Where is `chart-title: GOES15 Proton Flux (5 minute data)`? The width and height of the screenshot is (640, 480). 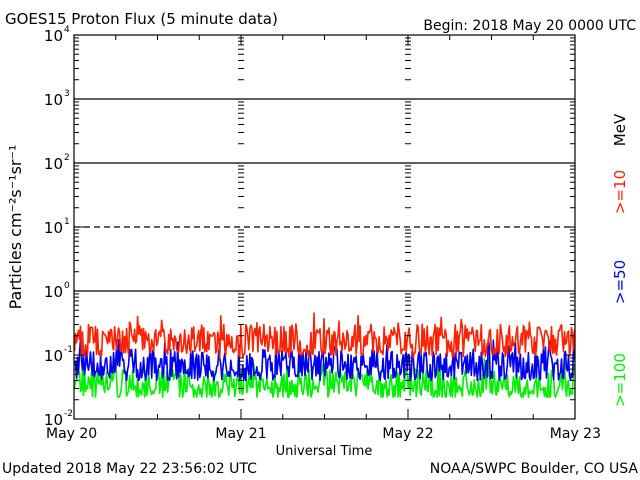 chart-title: GOES15 Proton Flux (5 minute data) is located at coordinates (141, 19).